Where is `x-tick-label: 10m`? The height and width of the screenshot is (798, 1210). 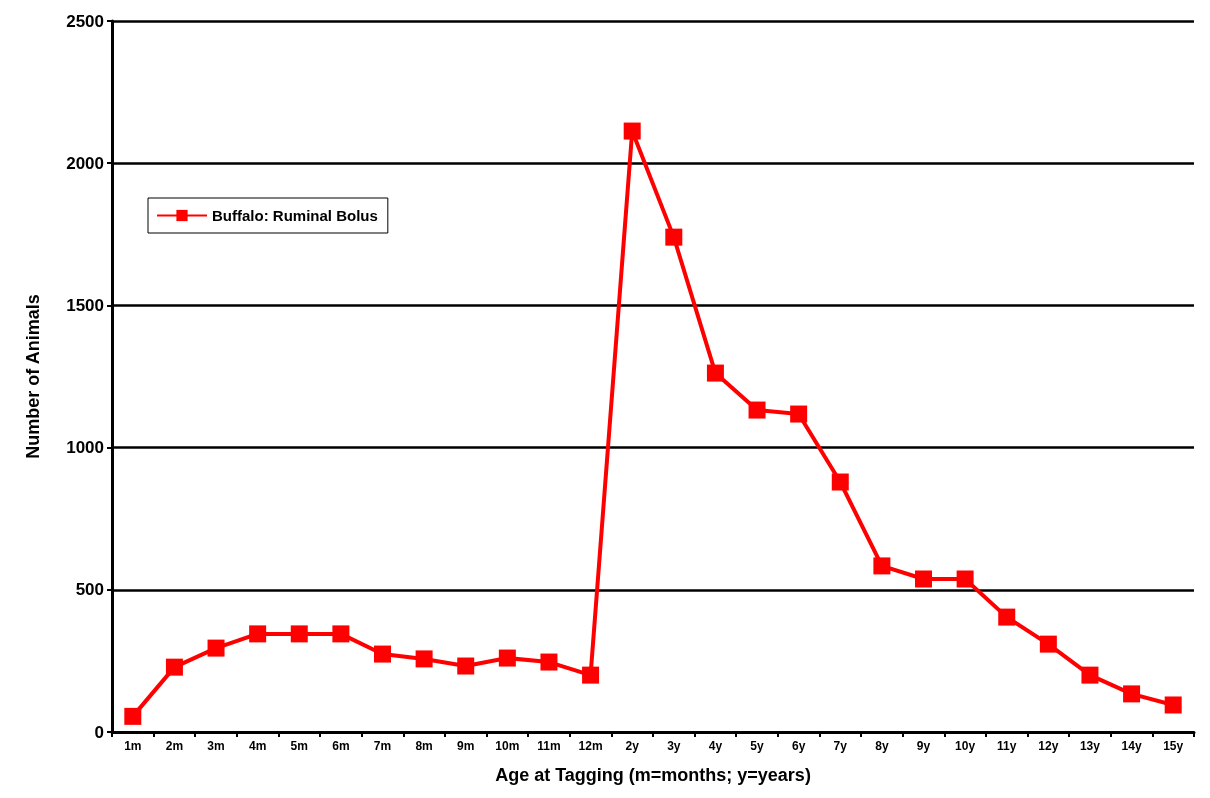 x-tick-label: 10m is located at coordinates (507, 746).